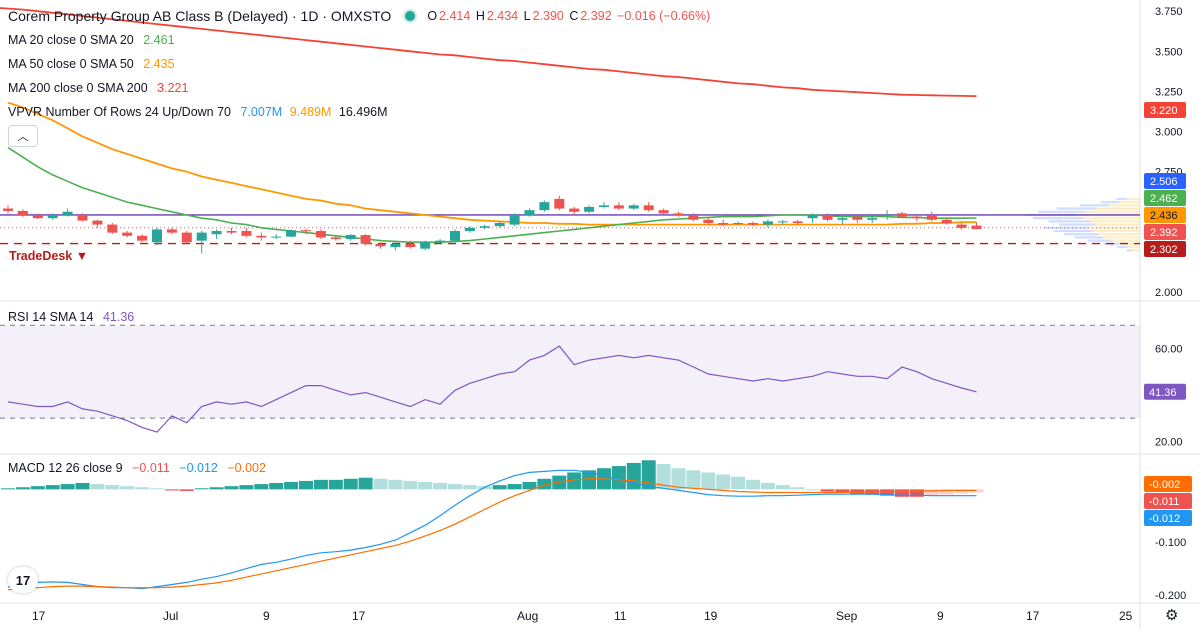 The width and height of the screenshot is (1200, 635). What do you see at coordinates (173, 88) in the screenshot?
I see `ma200-value: 3.221` at bounding box center [173, 88].